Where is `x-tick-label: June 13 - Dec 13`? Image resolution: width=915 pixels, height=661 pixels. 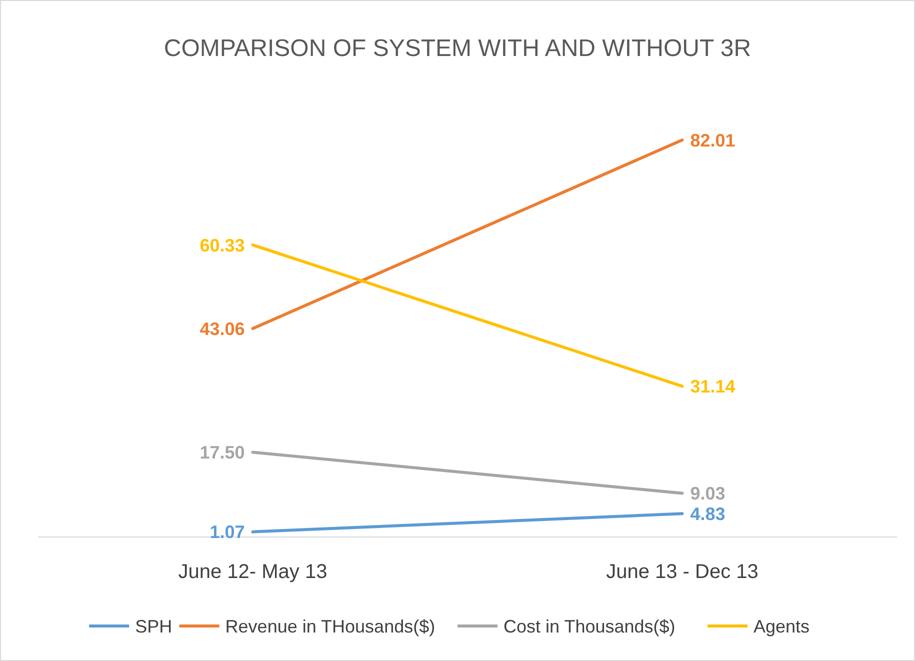 x-tick-label: June 13 - Dec 13 is located at coordinates (682, 572).